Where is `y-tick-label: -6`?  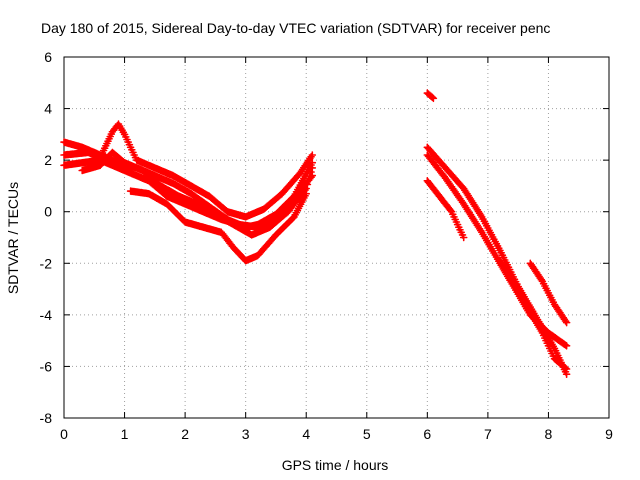
y-tick-label: -6 is located at coordinates (46, 366).